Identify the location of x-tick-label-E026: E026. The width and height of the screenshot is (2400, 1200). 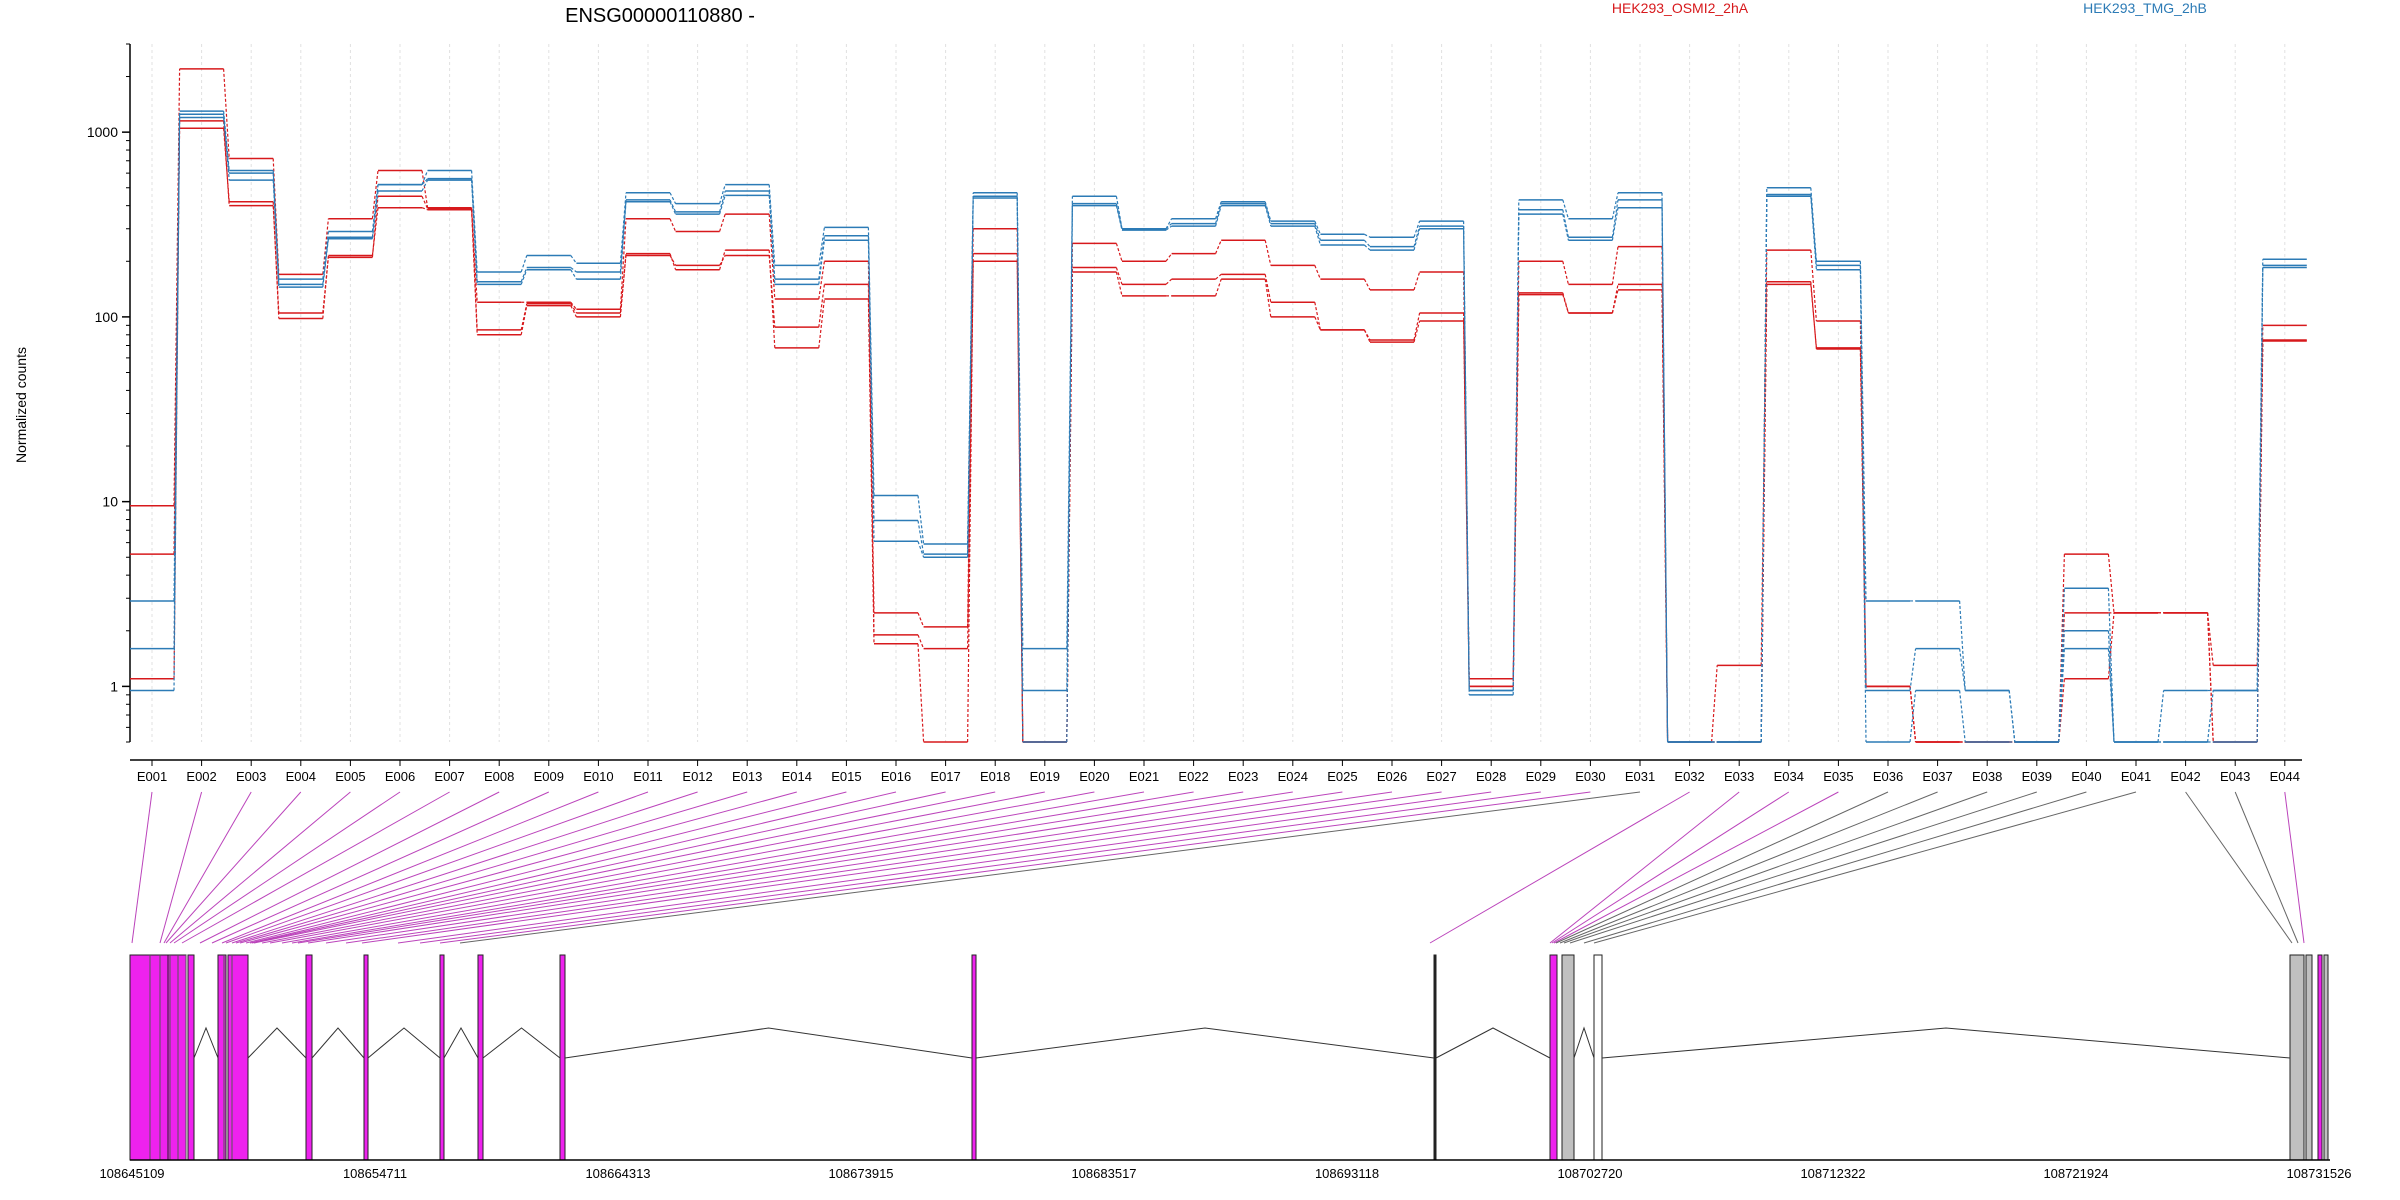
(1392, 776).